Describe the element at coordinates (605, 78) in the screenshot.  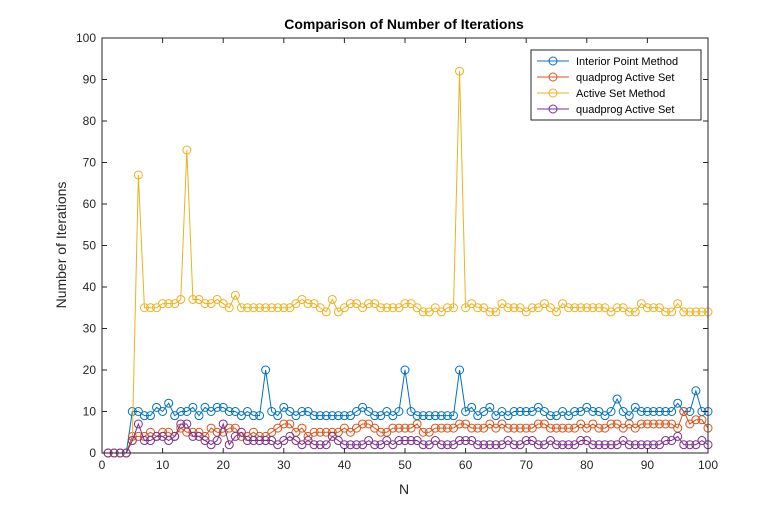
I see `legend-entry: quadprog Active Set` at that location.